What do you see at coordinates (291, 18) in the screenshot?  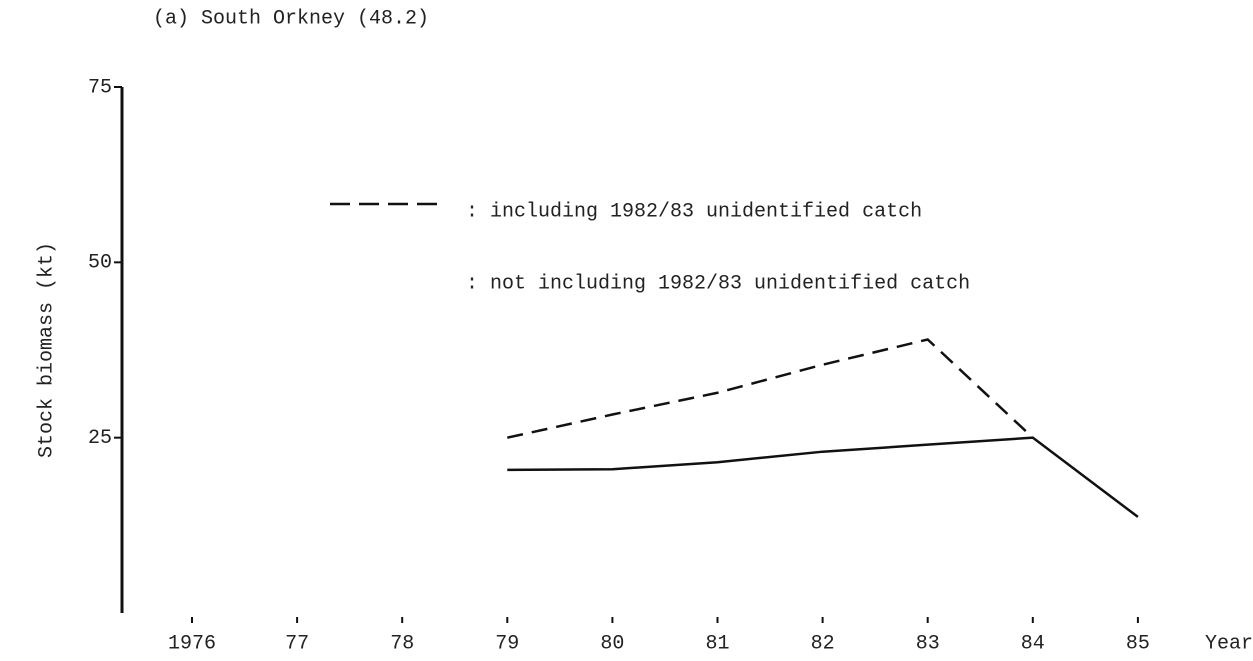 I see `chart-title: (a) South Orkney (48.2)` at bounding box center [291, 18].